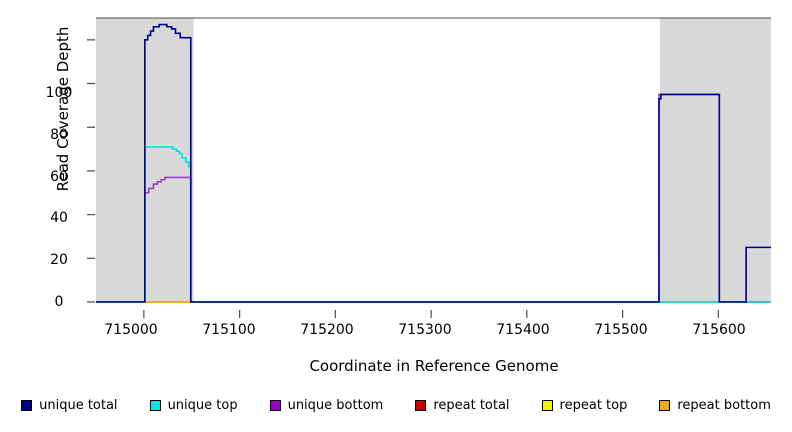 The image size is (792, 432). Describe the element at coordinates (523, 330) in the screenshot. I see `x-tick-715400: 715400` at that location.